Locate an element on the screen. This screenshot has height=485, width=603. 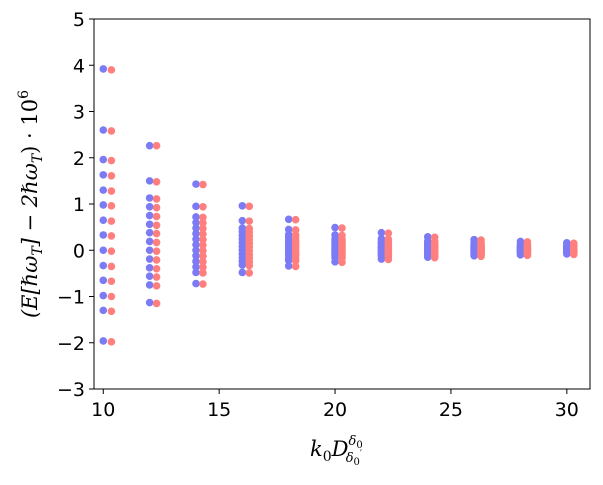
data-point-s2-c1-p6 is located at coordinates (156, 233).